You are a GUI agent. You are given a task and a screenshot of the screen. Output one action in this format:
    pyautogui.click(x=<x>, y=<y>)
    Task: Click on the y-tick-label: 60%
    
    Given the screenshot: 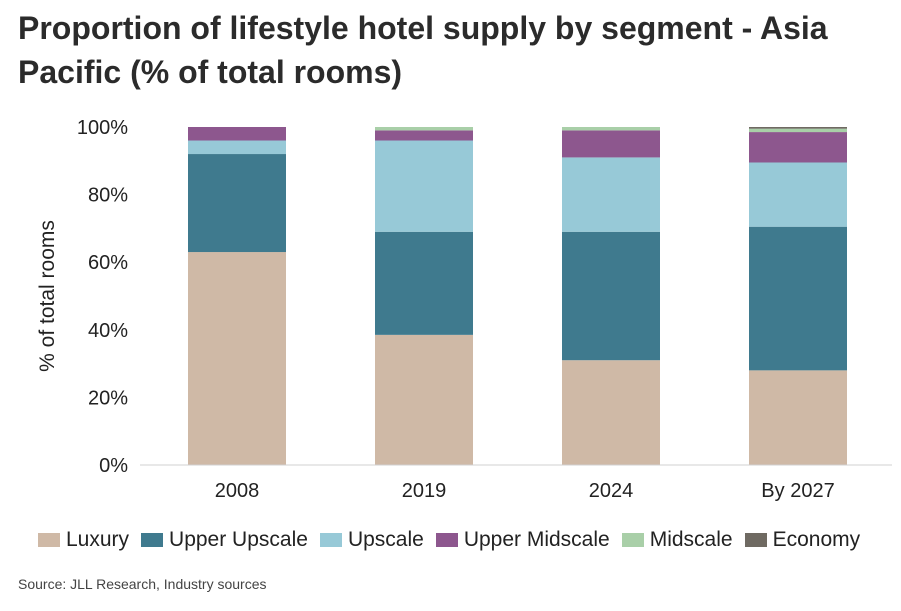 What is the action you would take?
    pyautogui.click(x=108, y=263)
    